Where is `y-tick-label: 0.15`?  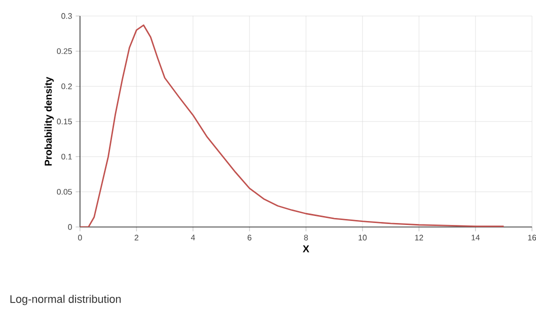
y-tick-label: 0.15 is located at coordinates (64, 121).